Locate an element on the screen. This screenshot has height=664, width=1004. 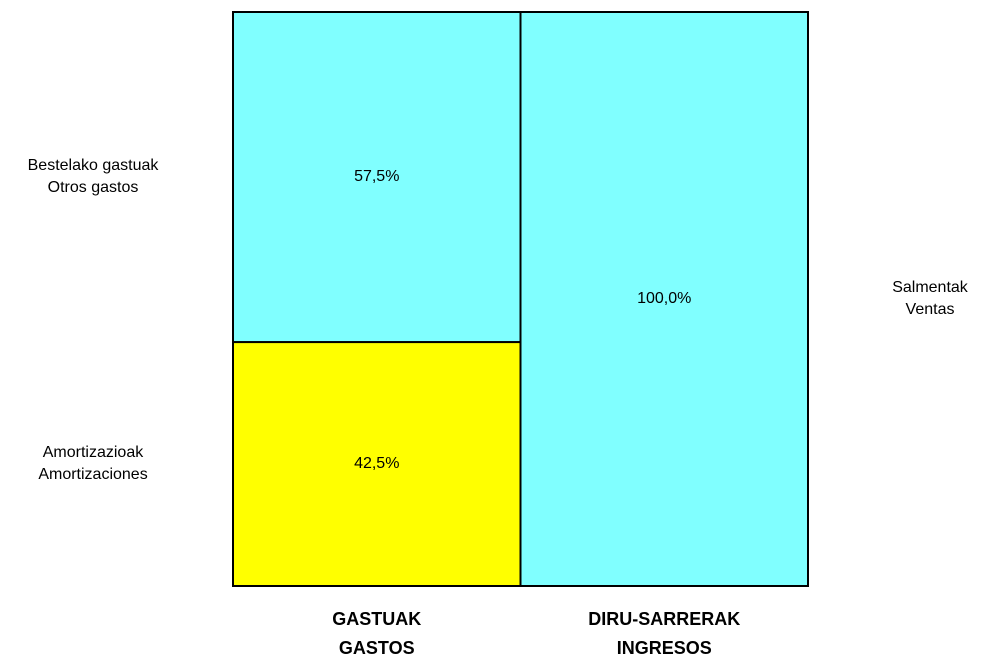
series-label: Bestelako gastuak is located at coordinates (94, 165).